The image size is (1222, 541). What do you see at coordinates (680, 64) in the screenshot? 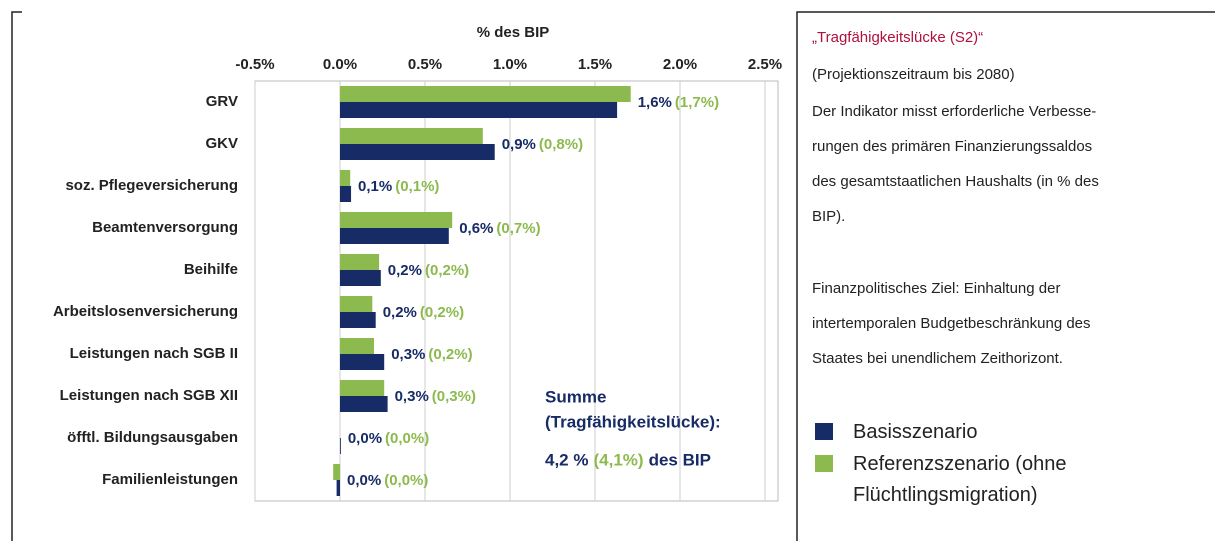
I see `x-tick-label: 2.0%` at bounding box center [680, 64].